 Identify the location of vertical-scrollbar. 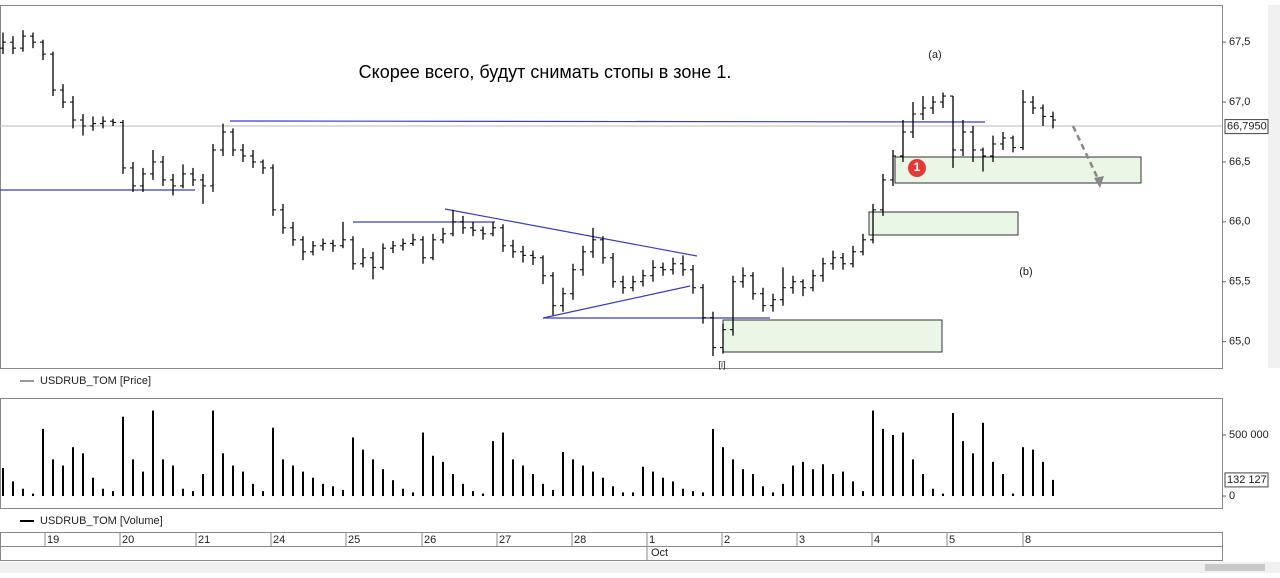
(1274, 186).